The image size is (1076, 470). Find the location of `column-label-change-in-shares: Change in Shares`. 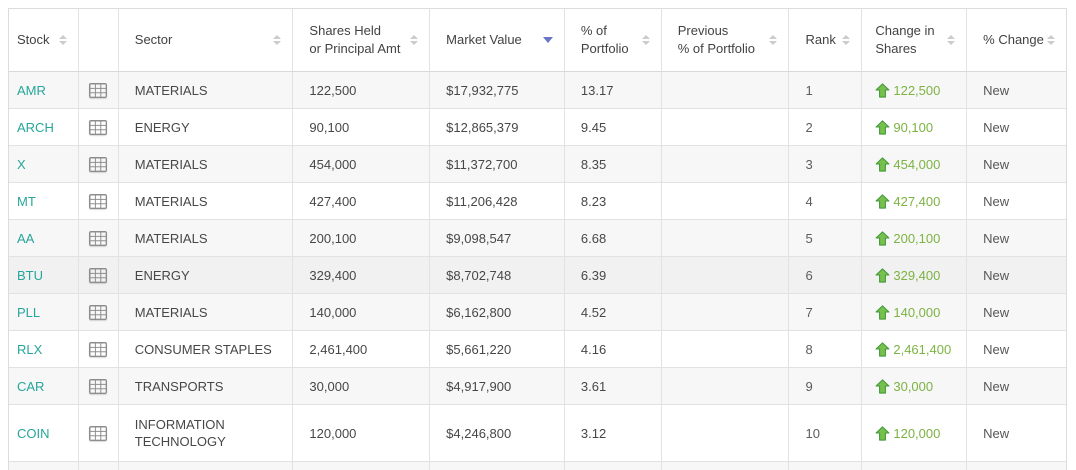

column-label-change-in-shares: Change in Shares is located at coordinates (905, 39).